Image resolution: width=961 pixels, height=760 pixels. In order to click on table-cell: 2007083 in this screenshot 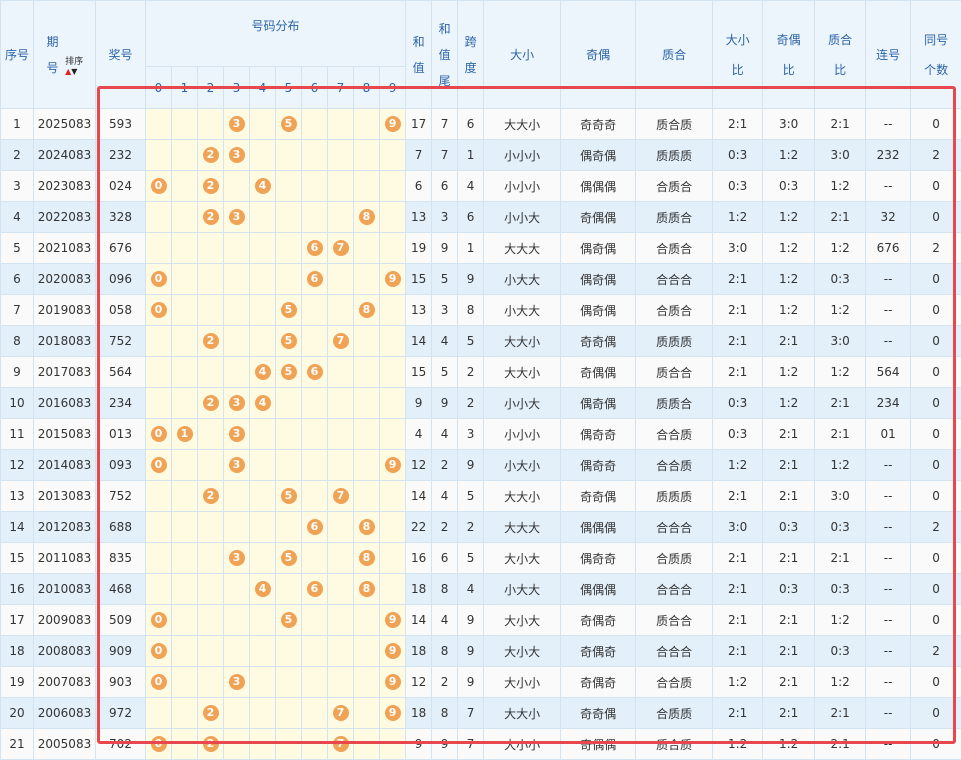, I will do `click(65, 682)`.